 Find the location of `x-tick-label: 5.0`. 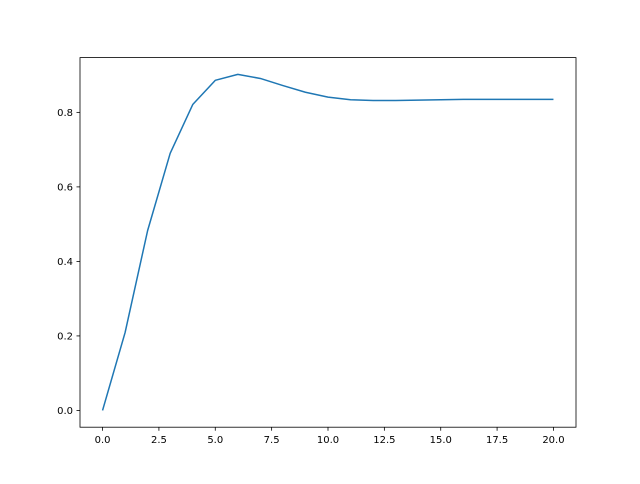

x-tick-label: 5.0 is located at coordinates (215, 440).